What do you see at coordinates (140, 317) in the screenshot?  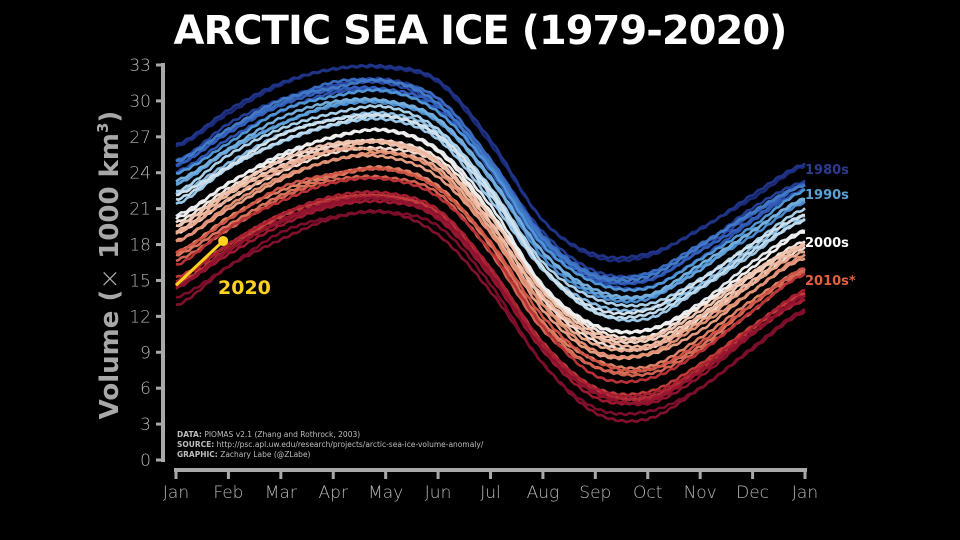 I see `y-tick-label: 12` at bounding box center [140, 317].